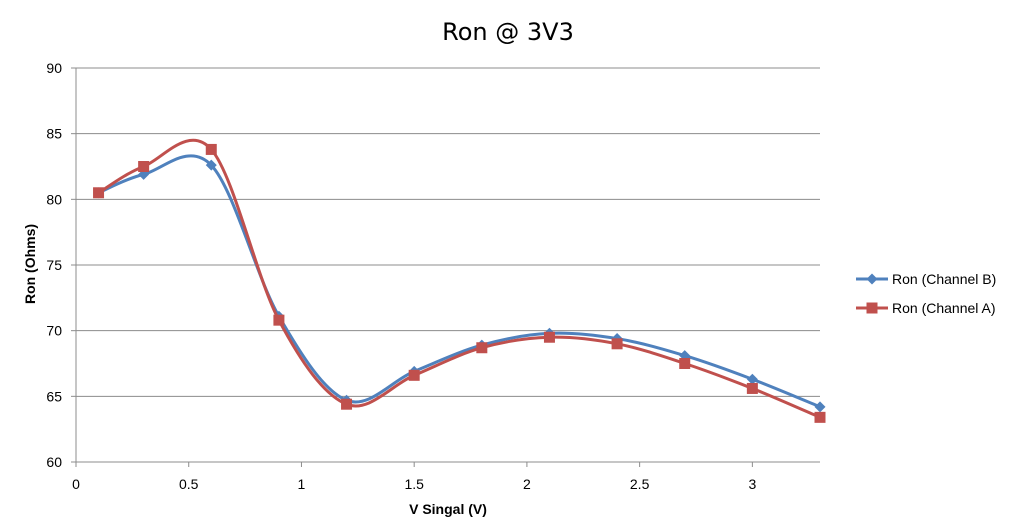  Describe the element at coordinates (448, 509) in the screenshot. I see `x-axis-label: V Singal (V)` at that location.